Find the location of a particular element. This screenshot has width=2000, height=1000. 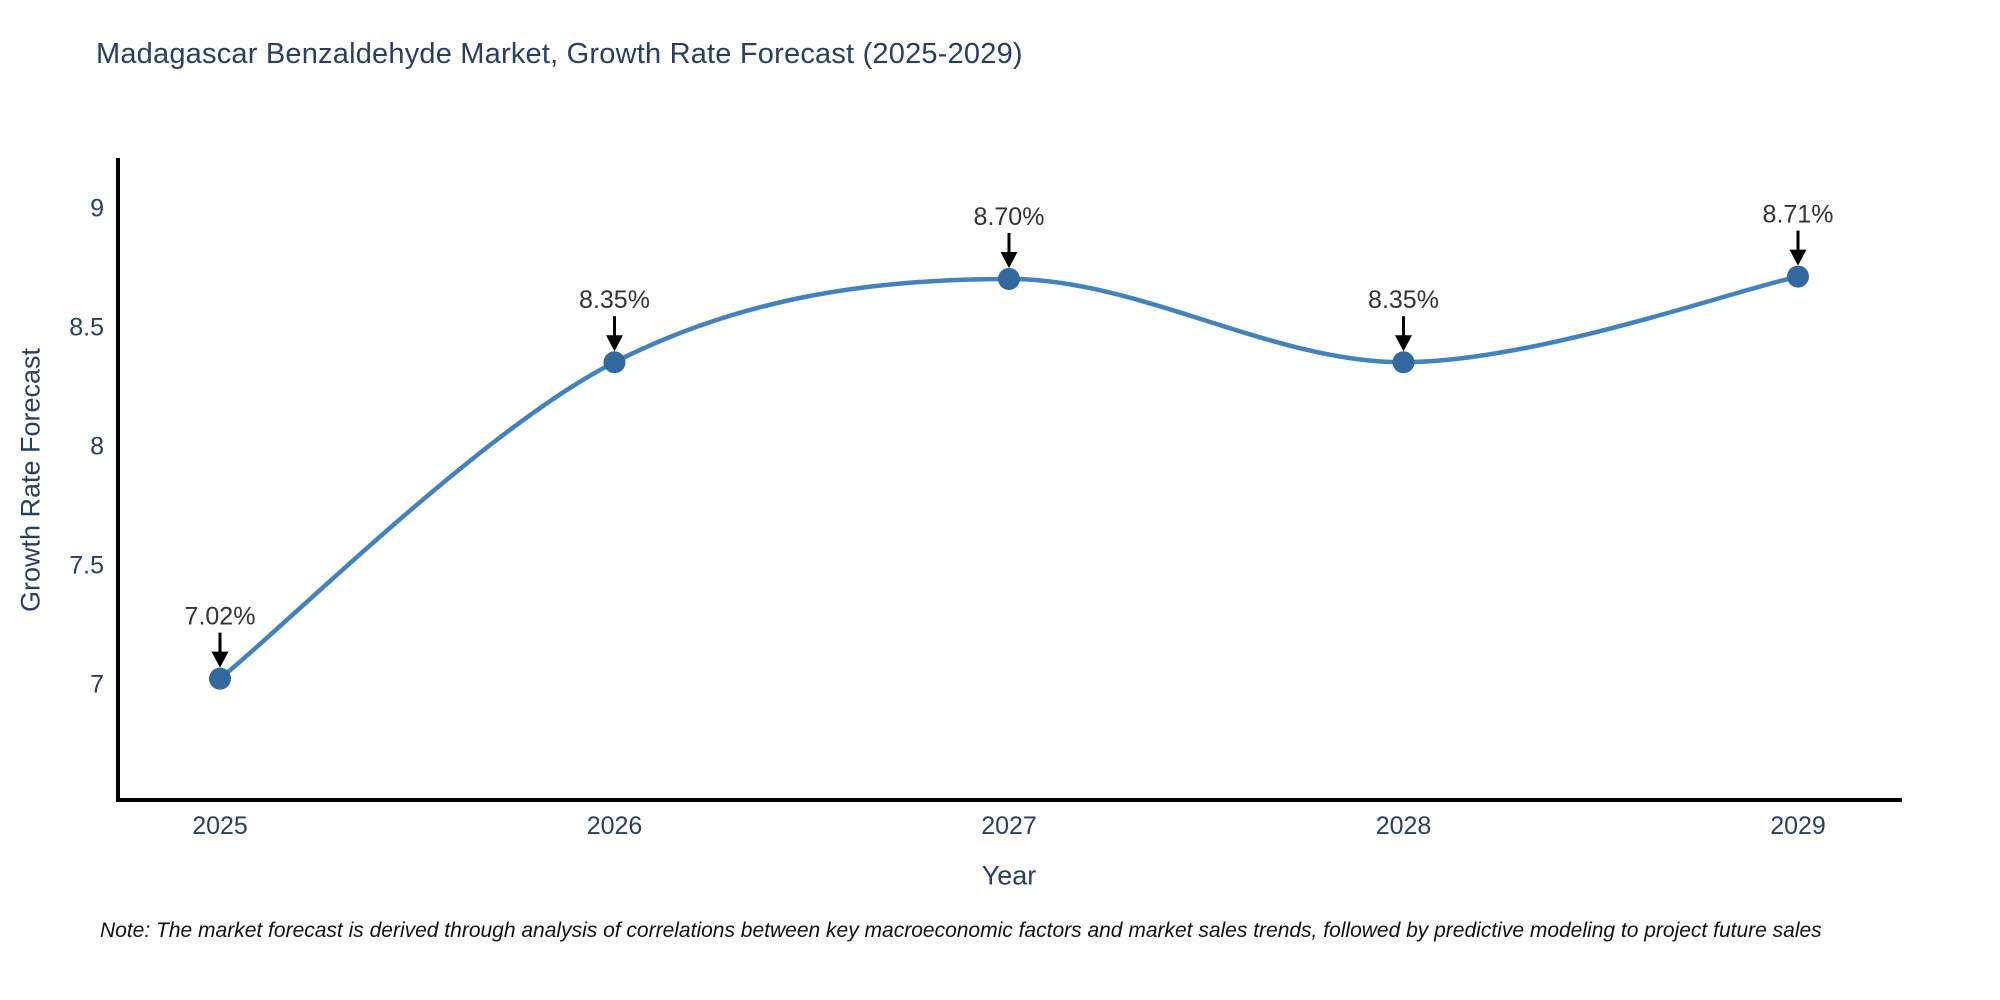

x-axis-title: Year is located at coordinates (1009, 875).